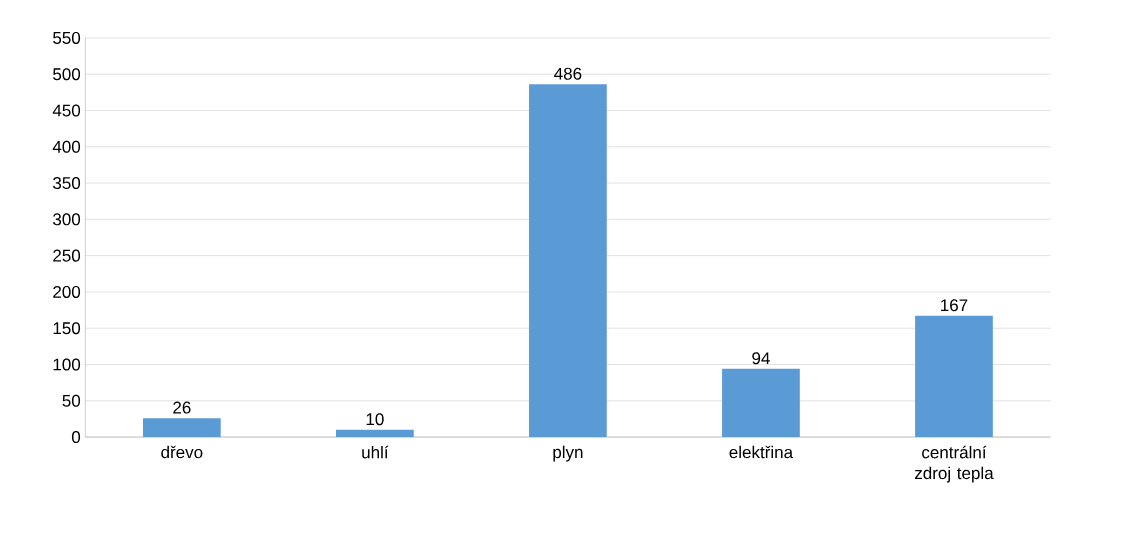  Describe the element at coordinates (66, 146) in the screenshot. I see `y-tick-label: 400` at that location.